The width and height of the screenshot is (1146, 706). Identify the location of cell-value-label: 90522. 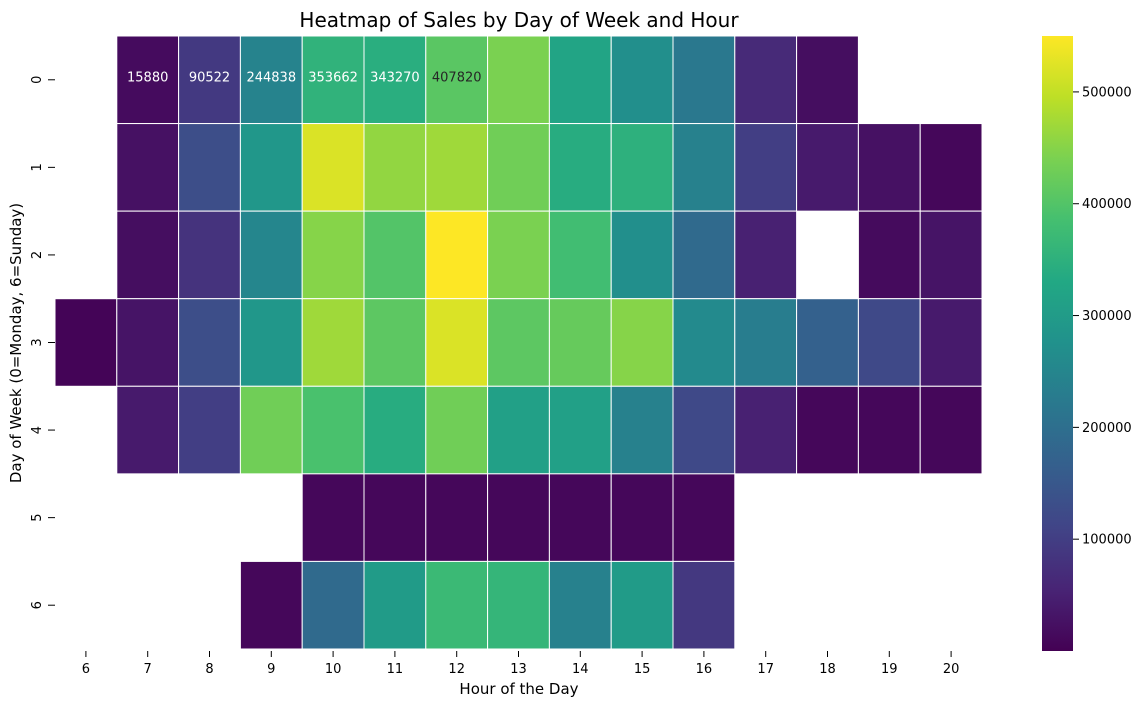
(209, 77).